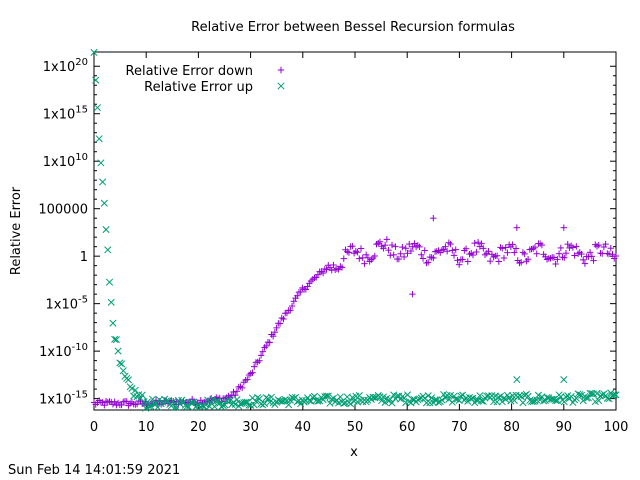 This screenshot has width=640, height=480. Describe the element at coordinates (81, 110) in the screenshot. I see `y-tick-exponent: 15` at that location.